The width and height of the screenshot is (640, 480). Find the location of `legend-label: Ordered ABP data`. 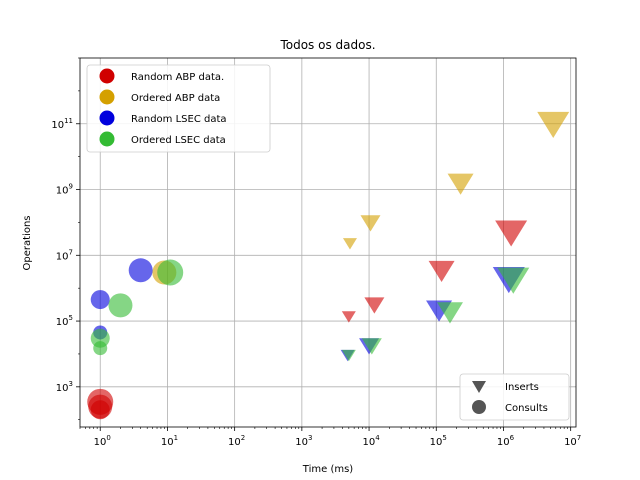

legend-label: Ordered ABP data is located at coordinates (175, 98).